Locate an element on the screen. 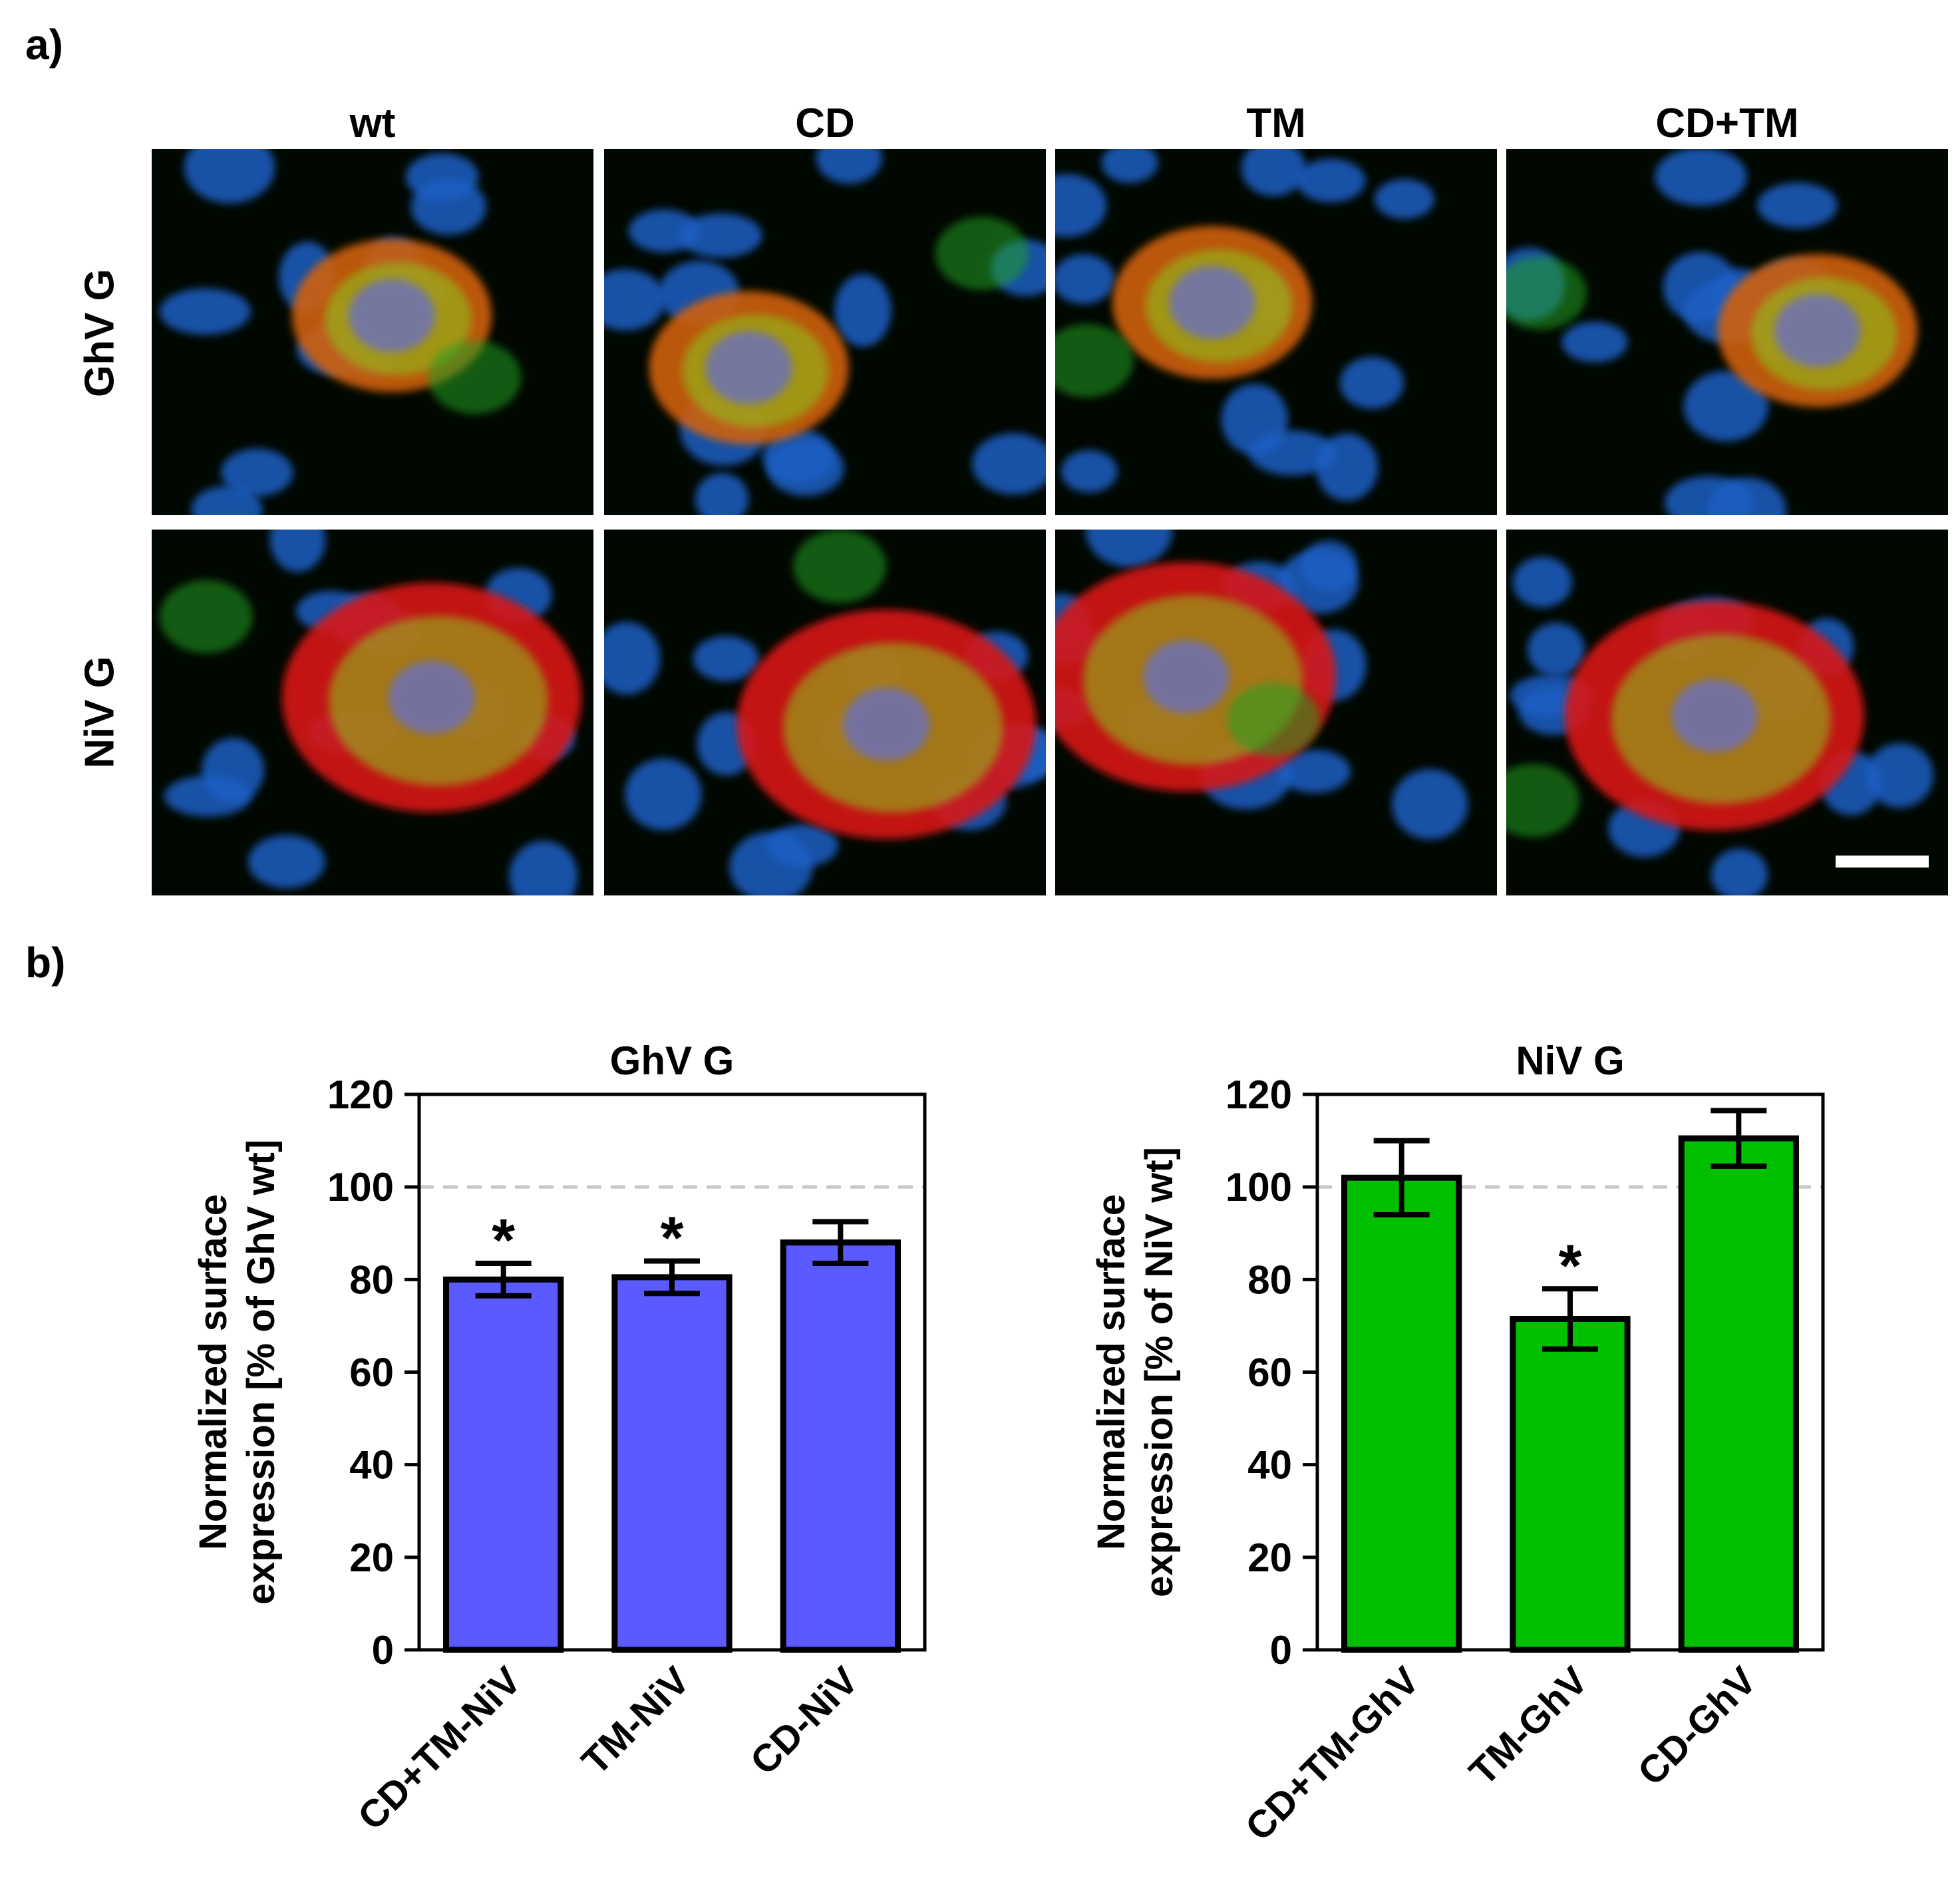  x-tick-label: TM-NiV is located at coordinates (635, 1721).